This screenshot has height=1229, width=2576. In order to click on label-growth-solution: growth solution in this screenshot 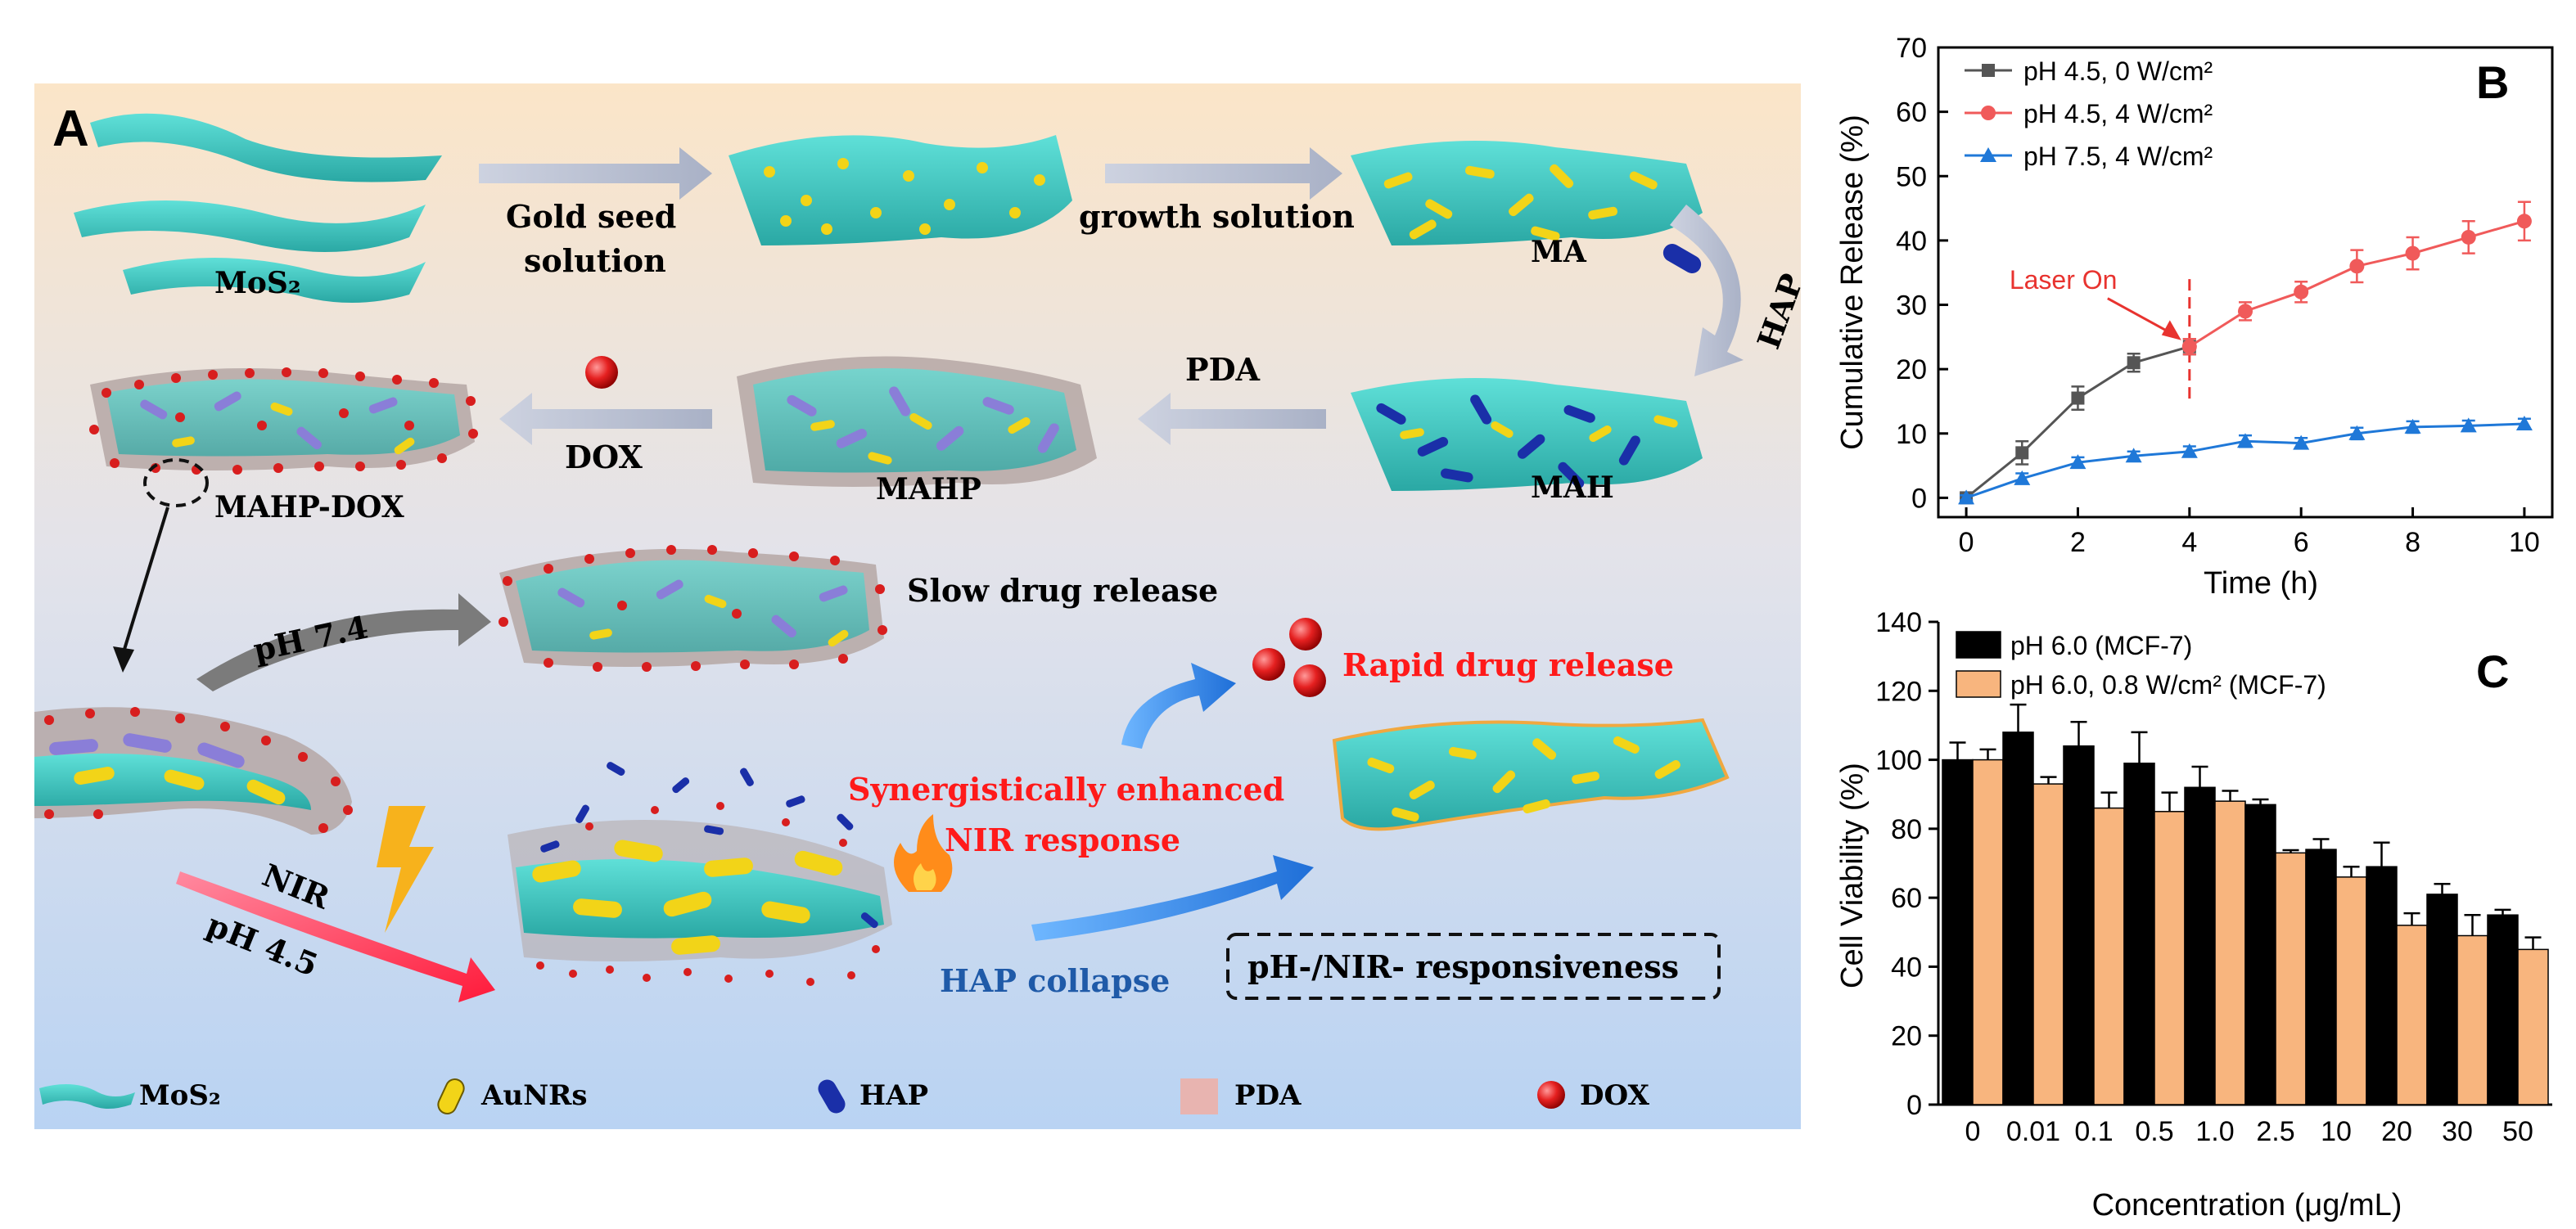, I will do `click(1217, 216)`.